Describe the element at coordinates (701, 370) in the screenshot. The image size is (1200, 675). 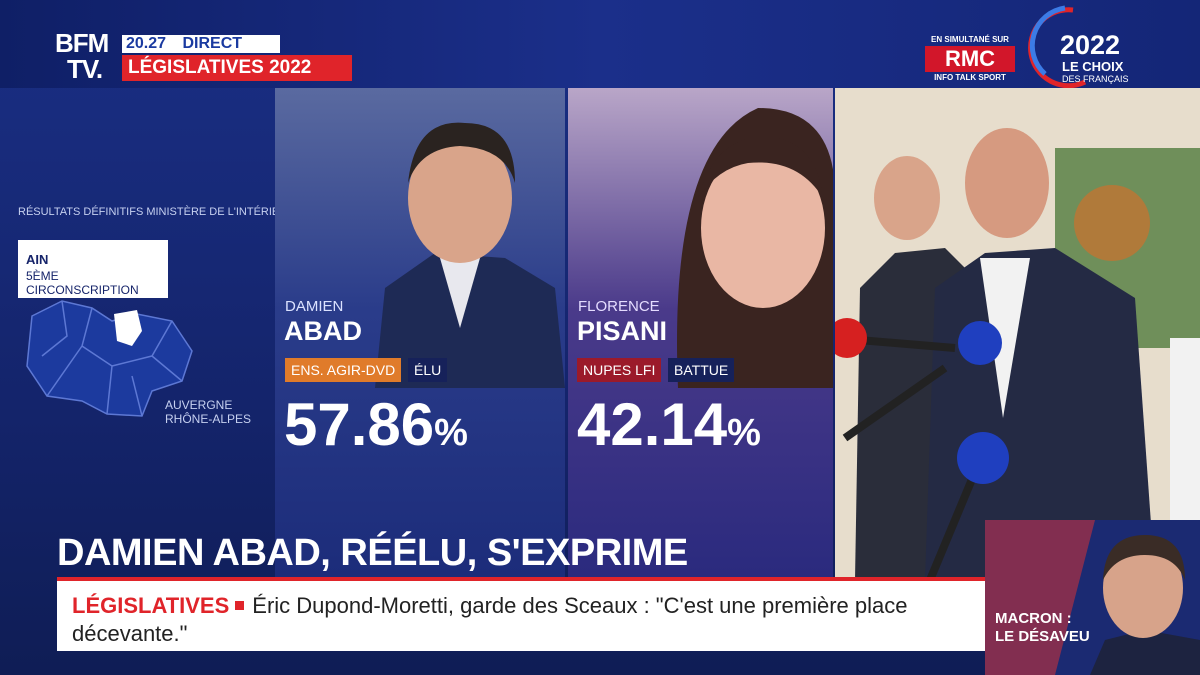
I see `status: BATTUE` at that location.